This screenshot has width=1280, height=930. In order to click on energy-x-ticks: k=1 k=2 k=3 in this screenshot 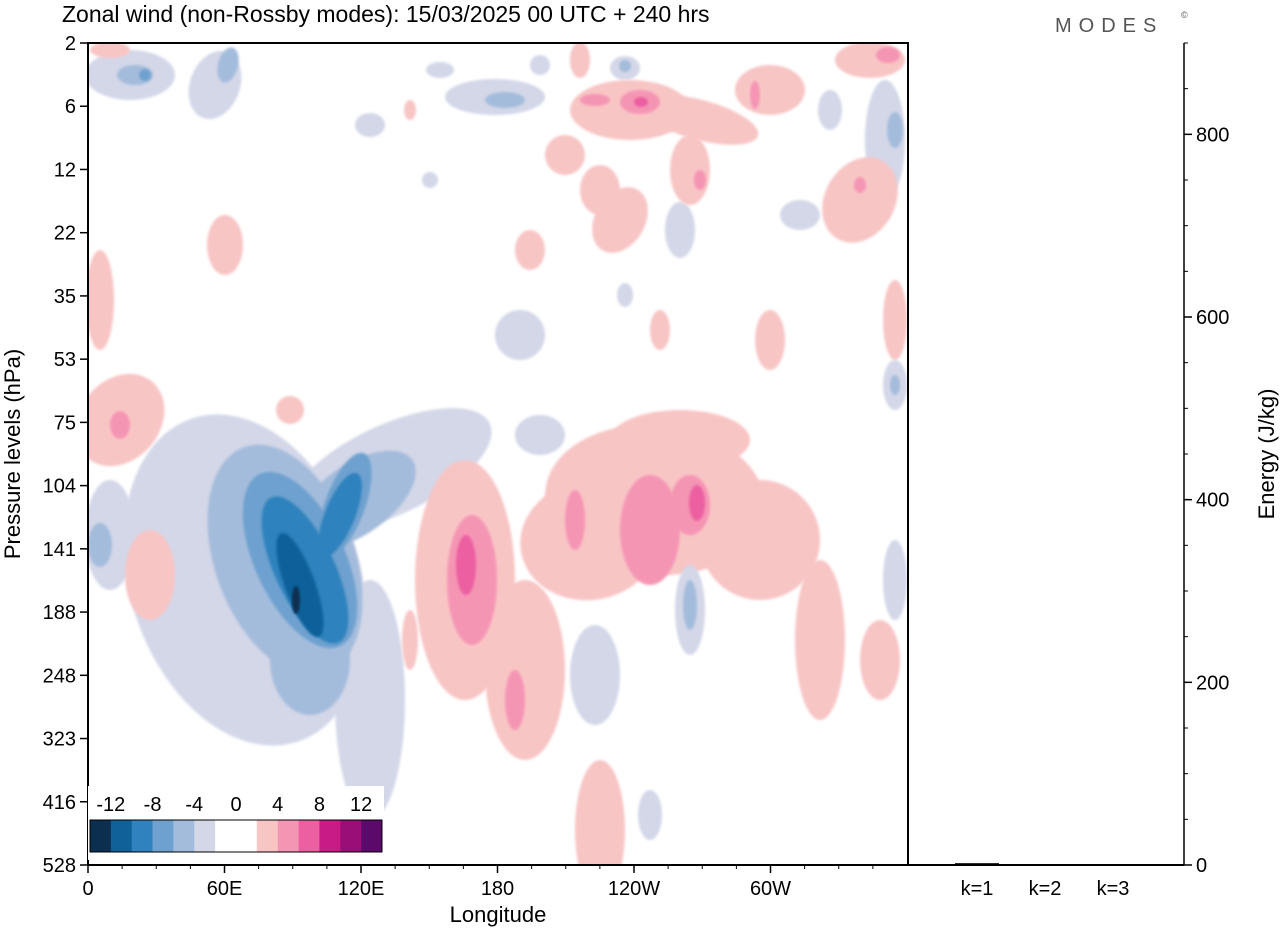, I will do `click(1045, 889)`.